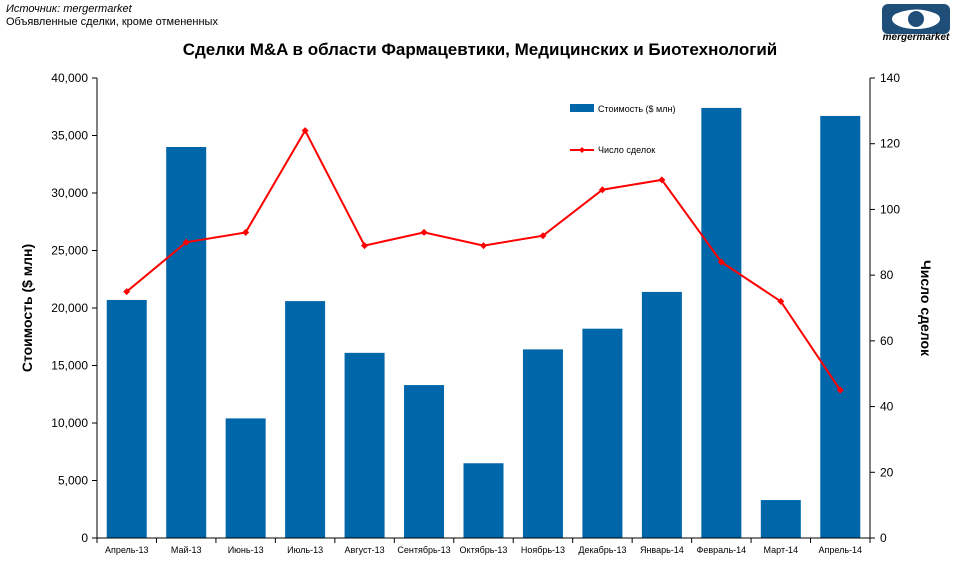 The image size is (960, 579). What do you see at coordinates (722, 550) in the screenshot?
I see `x-tick-label: Февраль-14` at bounding box center [722, 550].